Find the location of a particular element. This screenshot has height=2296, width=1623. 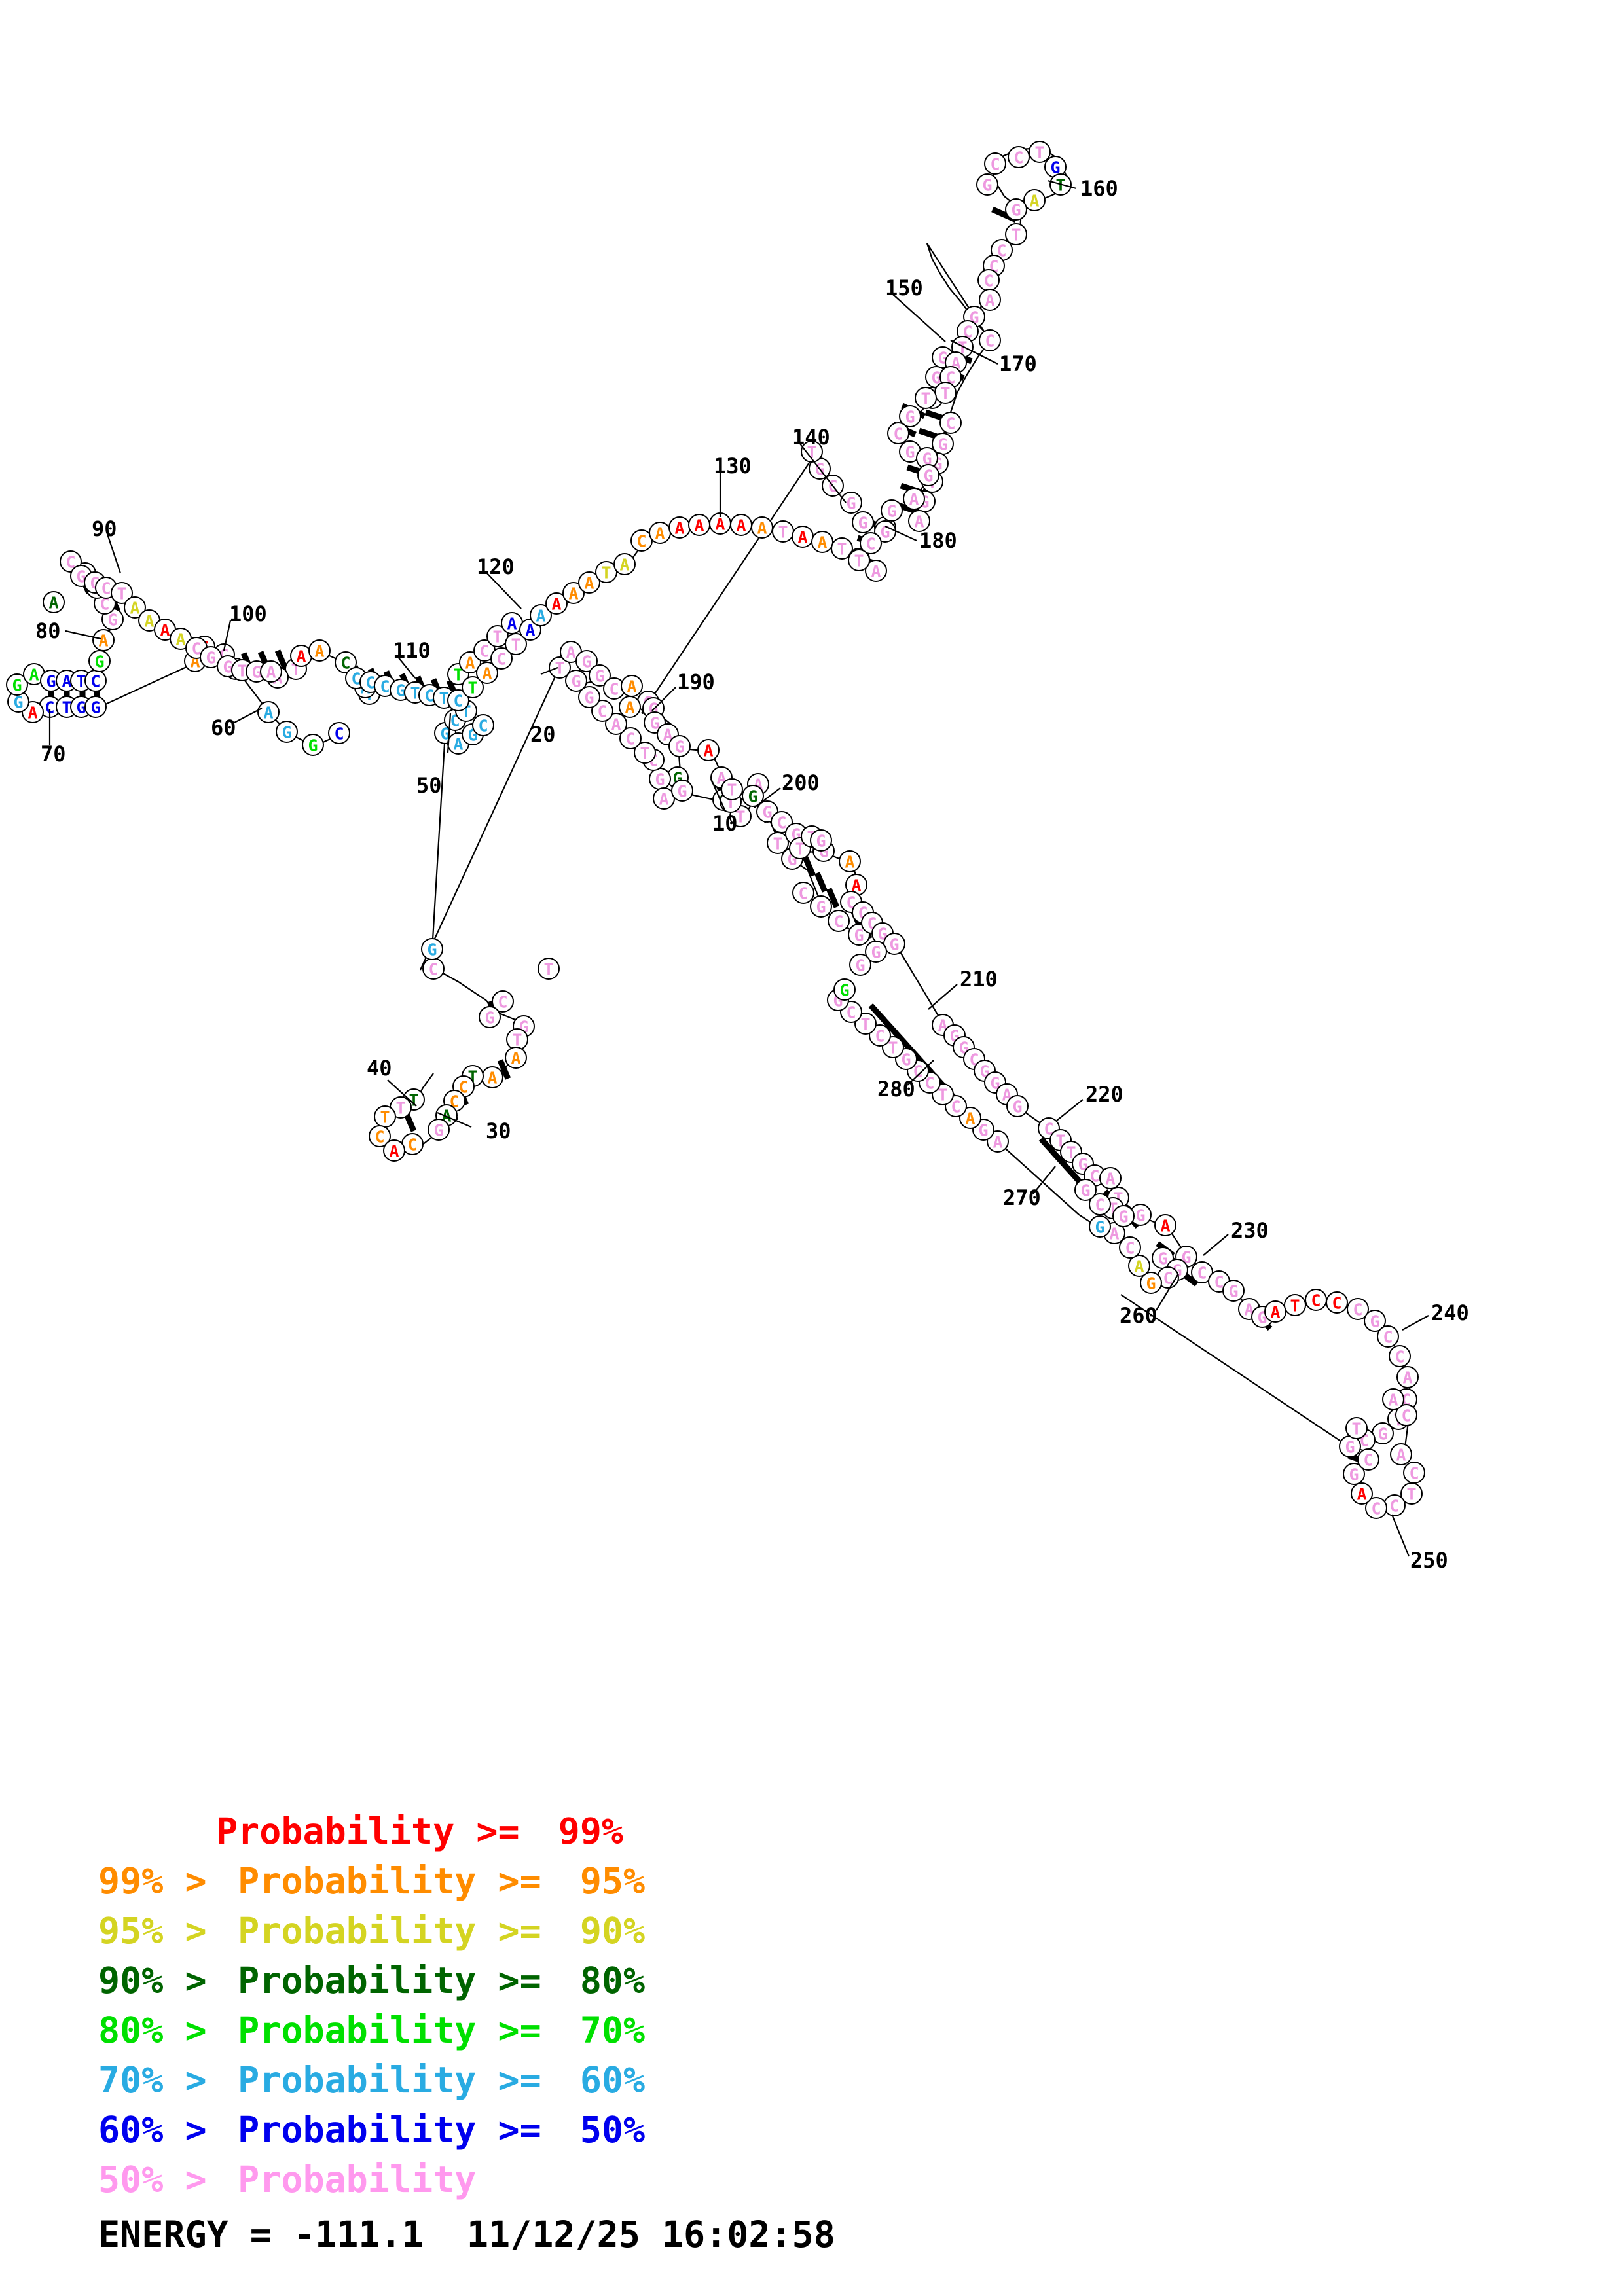

nucleotide-239: C is located at coordinates (1388, 1336).